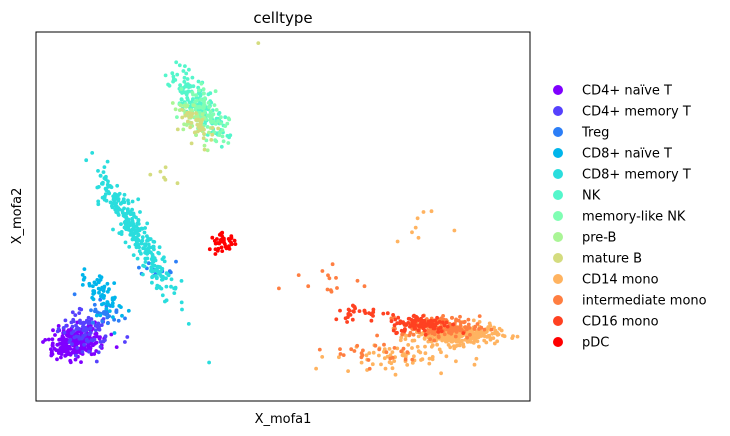 Image resolution: width=730 pixels, height=436 pixels. What do you see at coordinates (636, 175) in the screenshot?
I see `legend-label: CD8+ memory T` at bounding box center [636, 175].